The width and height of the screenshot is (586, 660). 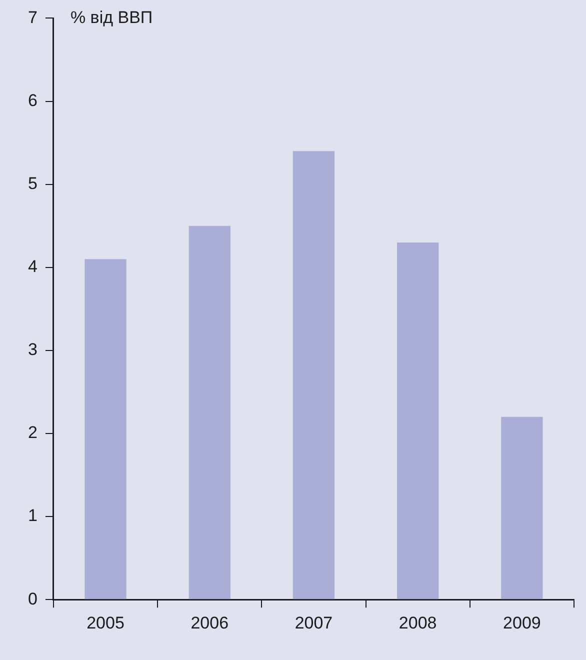 What do you see at coordinates (33, 516) in the screenshot?
I see `y-tick-label: 1` at bounding box center [33, 516].